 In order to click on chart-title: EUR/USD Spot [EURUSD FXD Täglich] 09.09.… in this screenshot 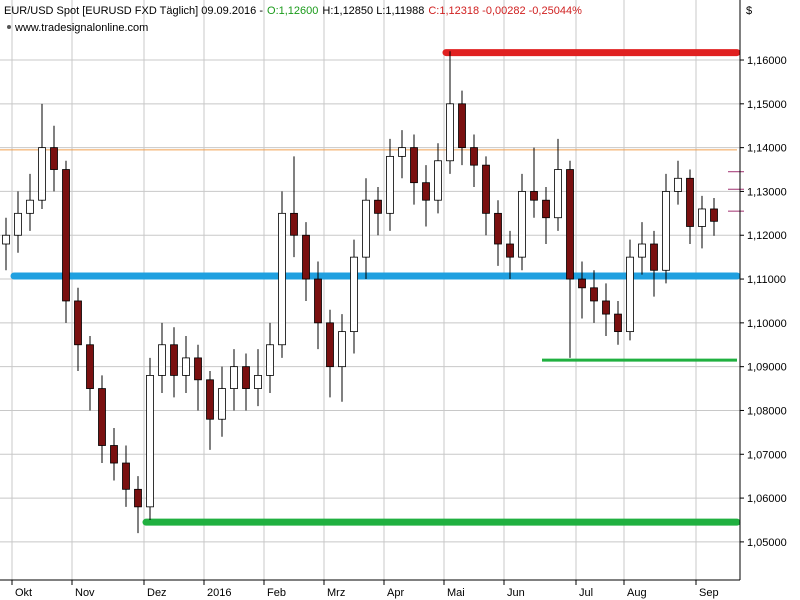, I will do `click(293, 11)`.